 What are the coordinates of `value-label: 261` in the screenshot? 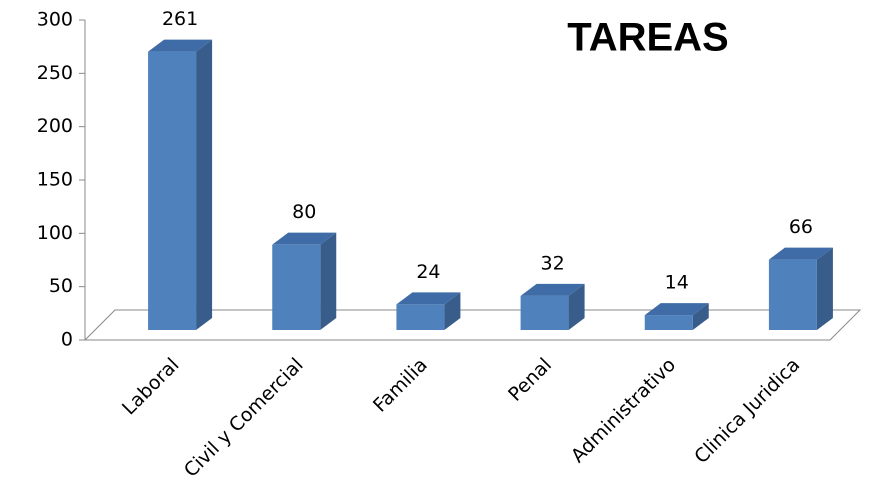 It's located at (180, 19).